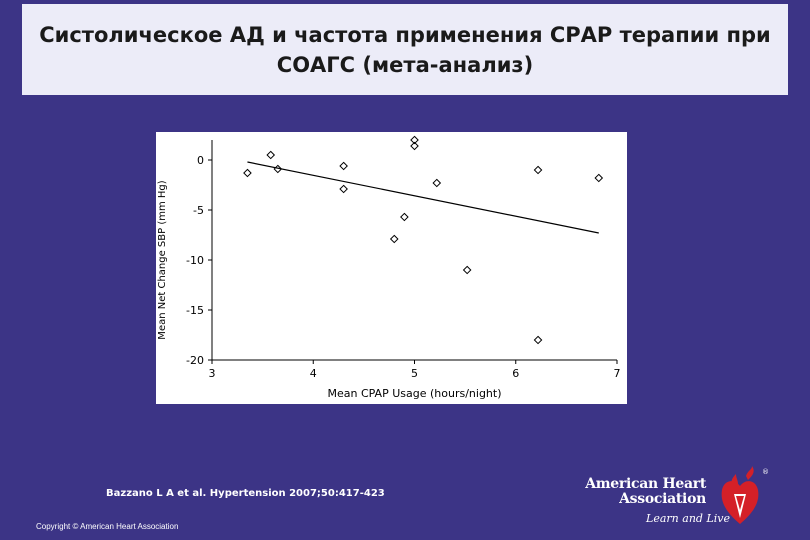 The height and width of the screenshot is (540, 810). Describe the element at coordinates (645, 484) in the screenshot. I see `logo-name-line-1: American Heart` at that location.